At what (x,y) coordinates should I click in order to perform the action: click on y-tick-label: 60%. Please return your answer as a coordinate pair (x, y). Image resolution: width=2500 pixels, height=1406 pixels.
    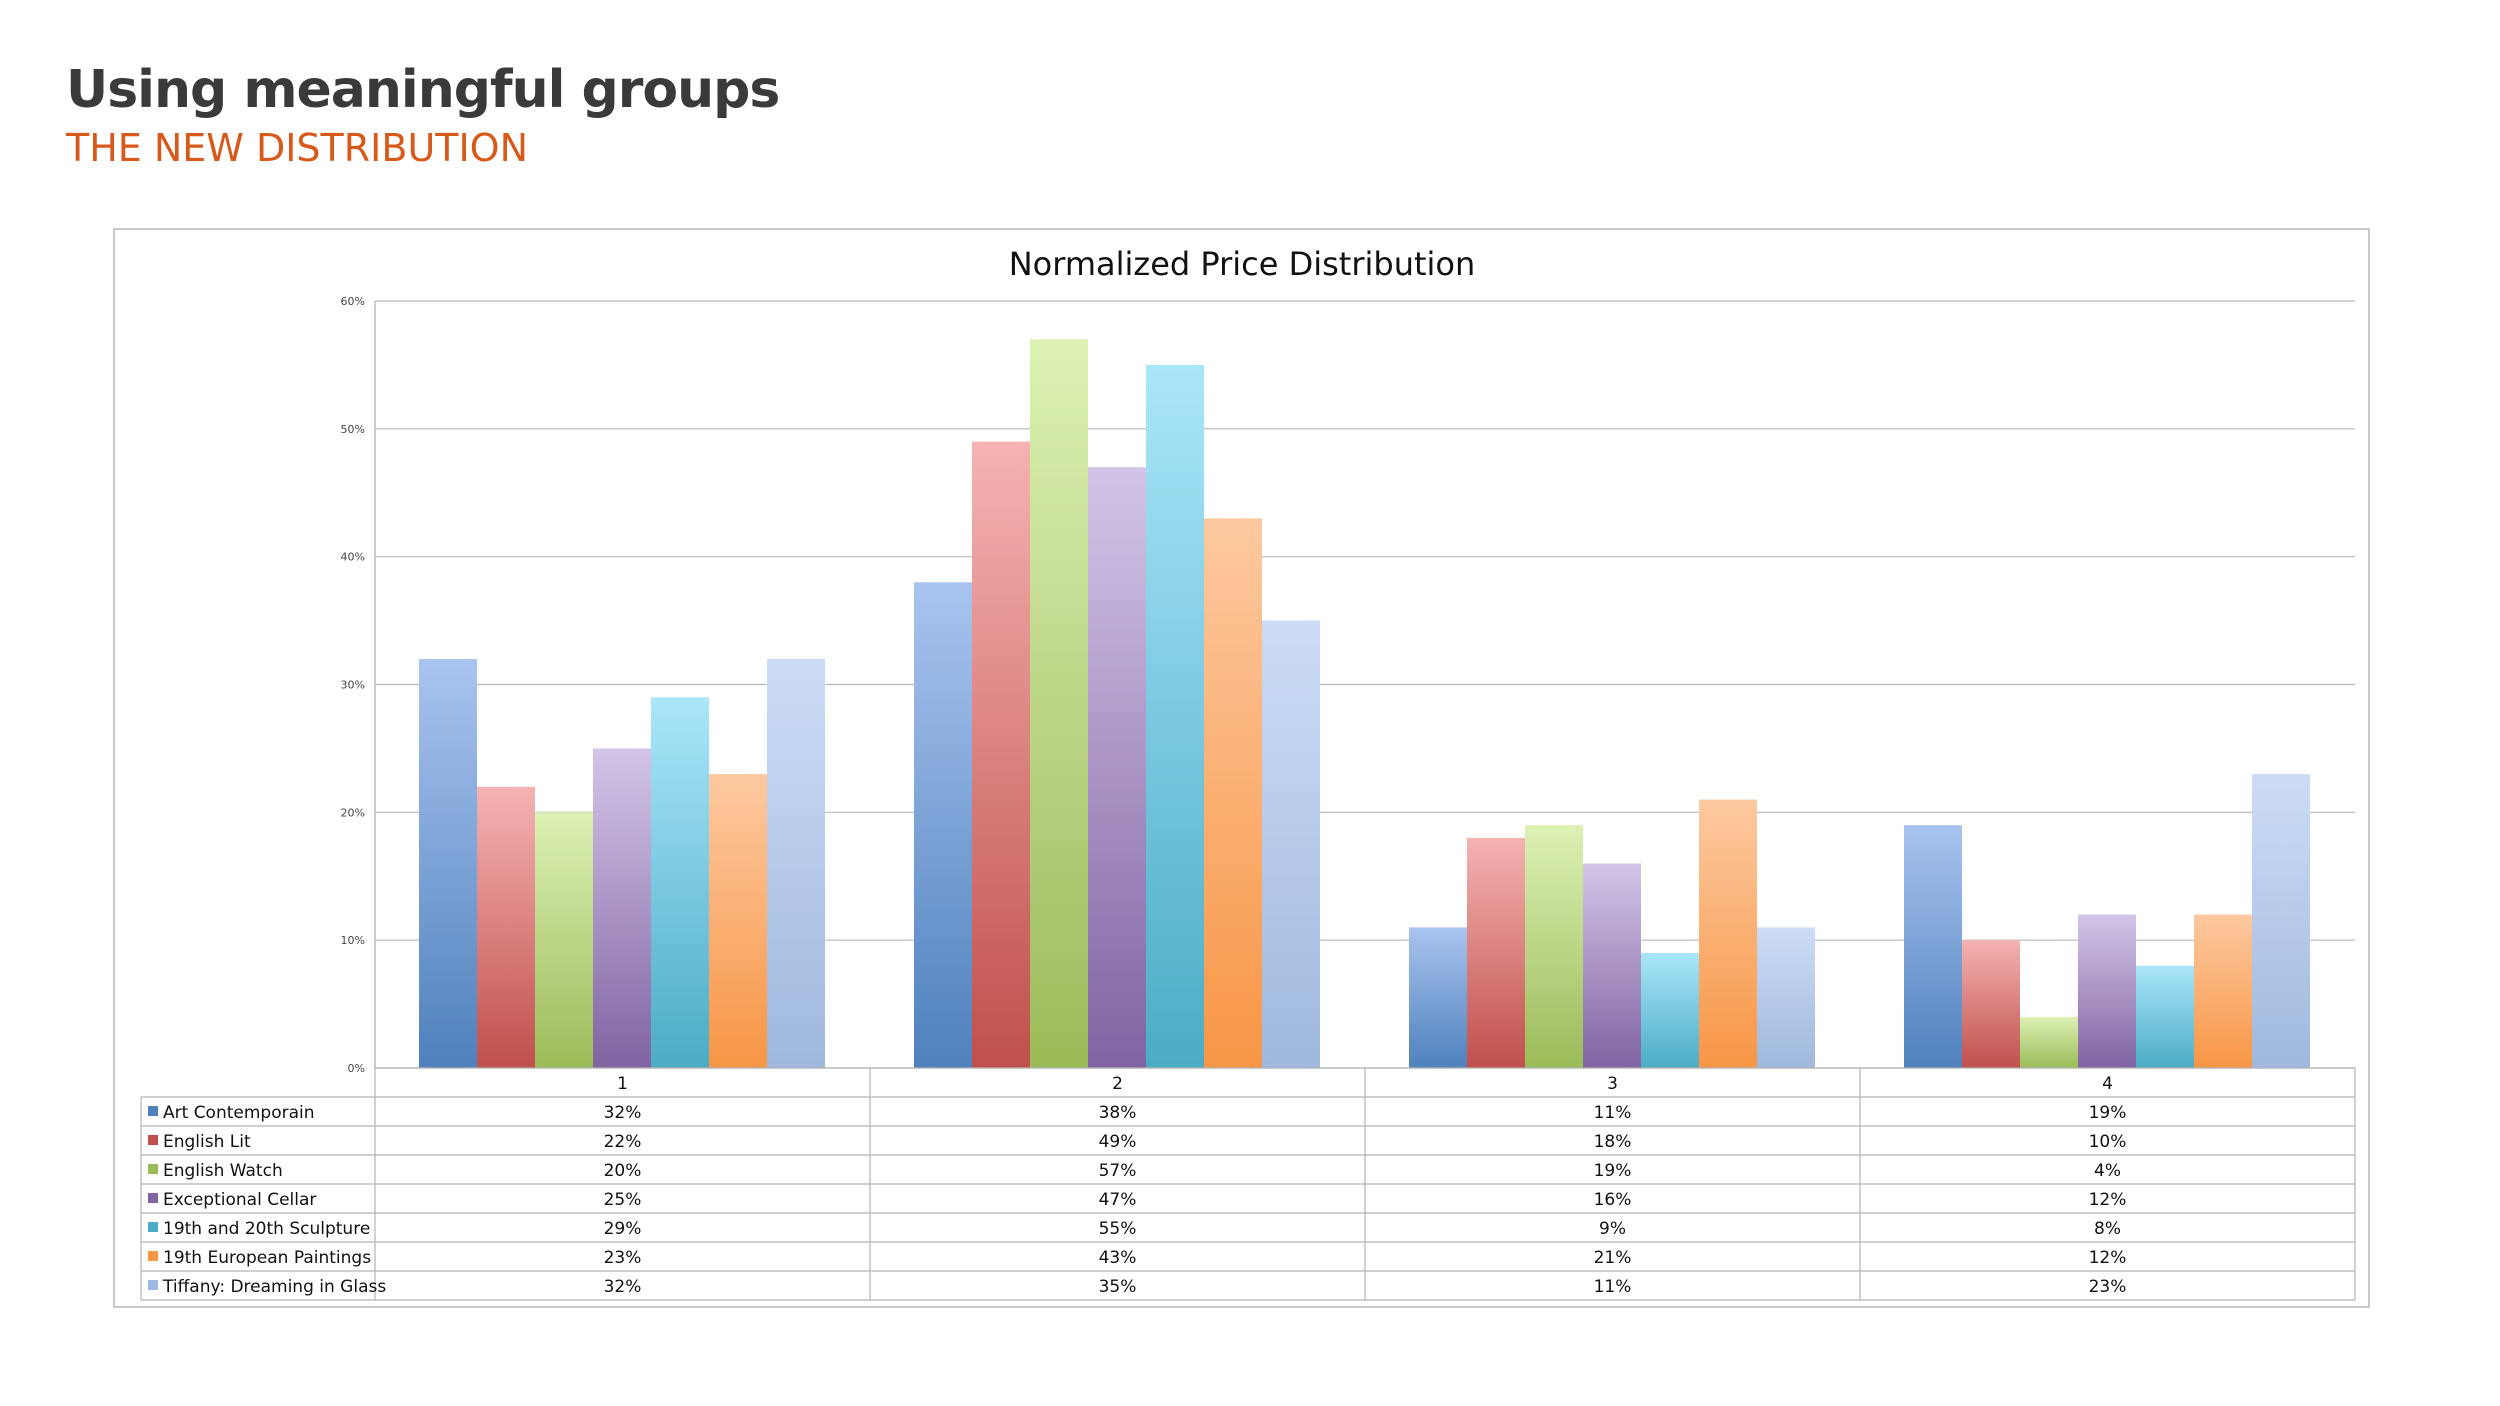
    Looking at the image, I should click on (353, 301).